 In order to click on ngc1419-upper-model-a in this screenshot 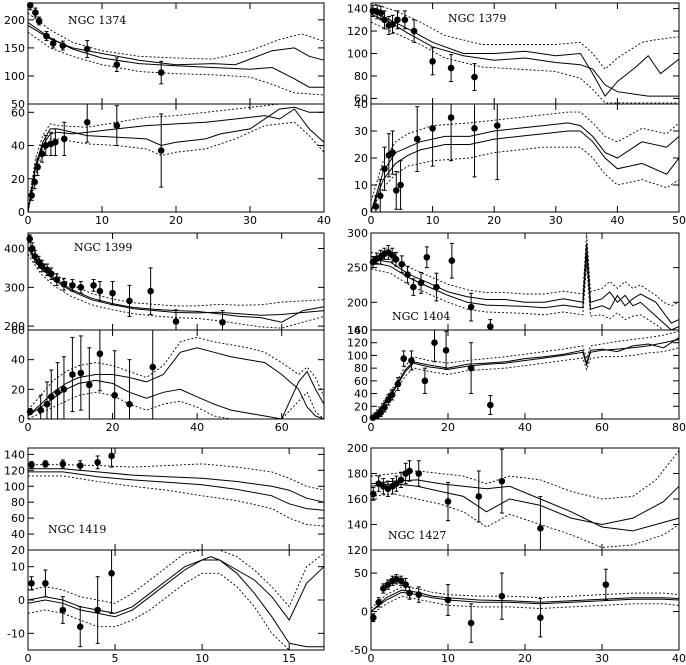, I will do `click(176, 485)`.